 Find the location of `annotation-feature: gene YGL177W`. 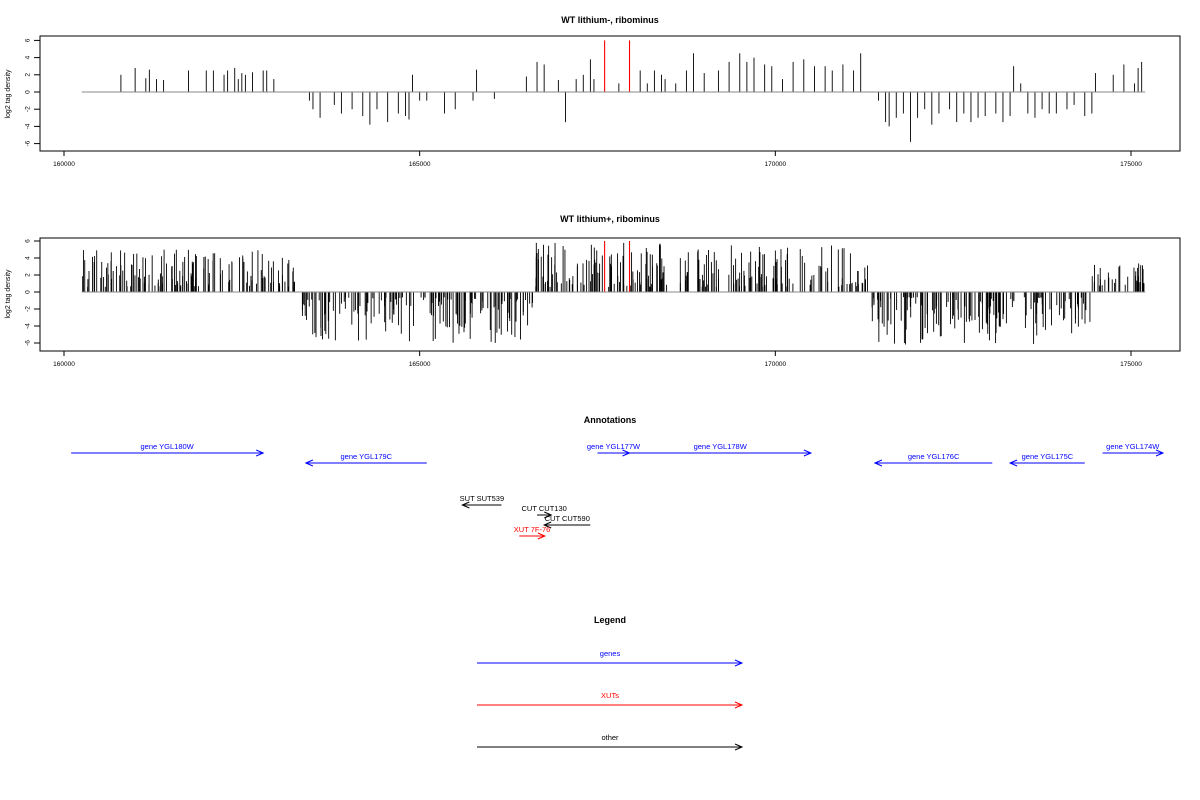

annotation-feature: gene YGL177W is located at coordinates (614, 449).